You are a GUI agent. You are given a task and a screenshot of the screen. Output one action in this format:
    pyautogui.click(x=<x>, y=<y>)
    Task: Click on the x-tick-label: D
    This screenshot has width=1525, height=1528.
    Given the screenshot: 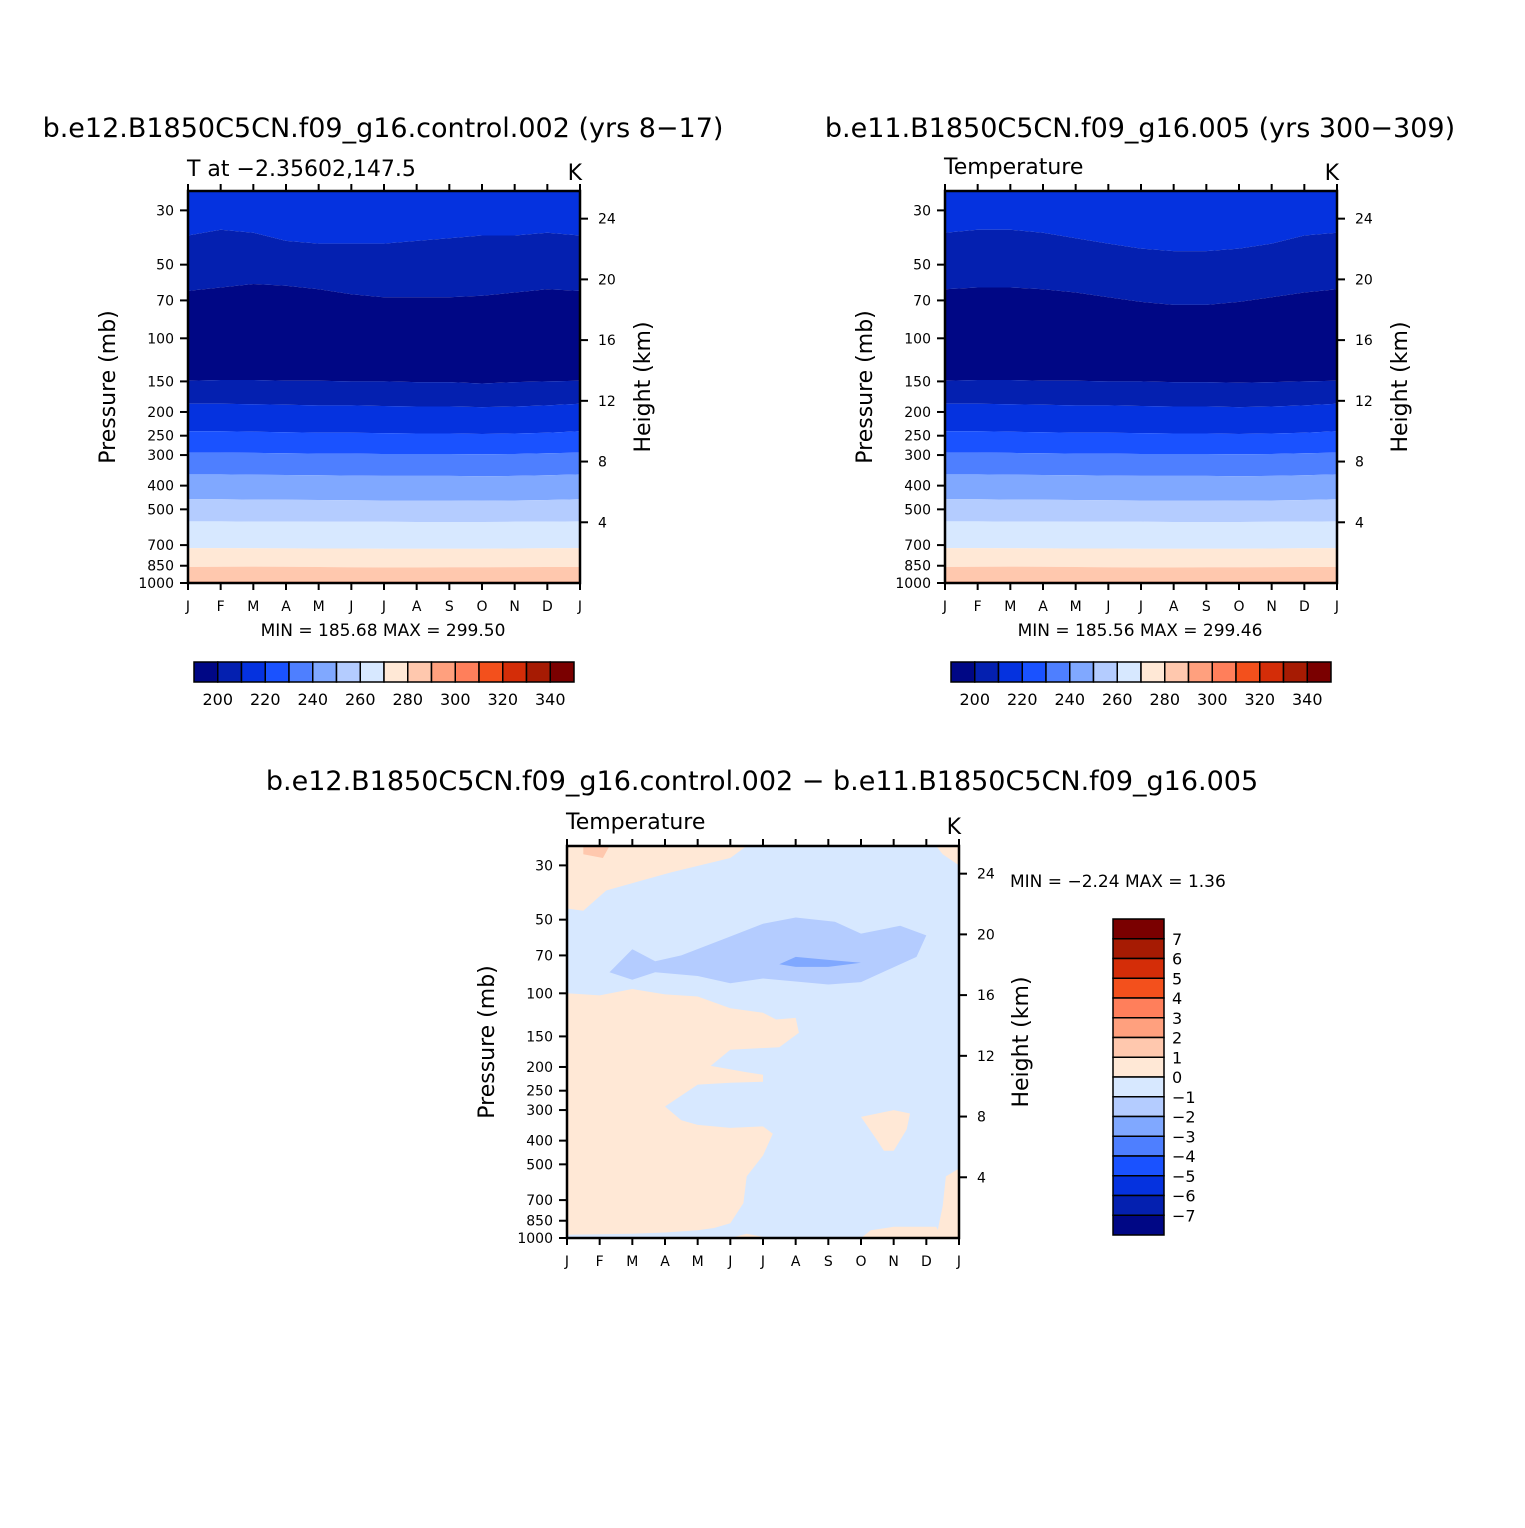 What is the action you would take?
    pyautogui.click(x=1304, y=607)
    